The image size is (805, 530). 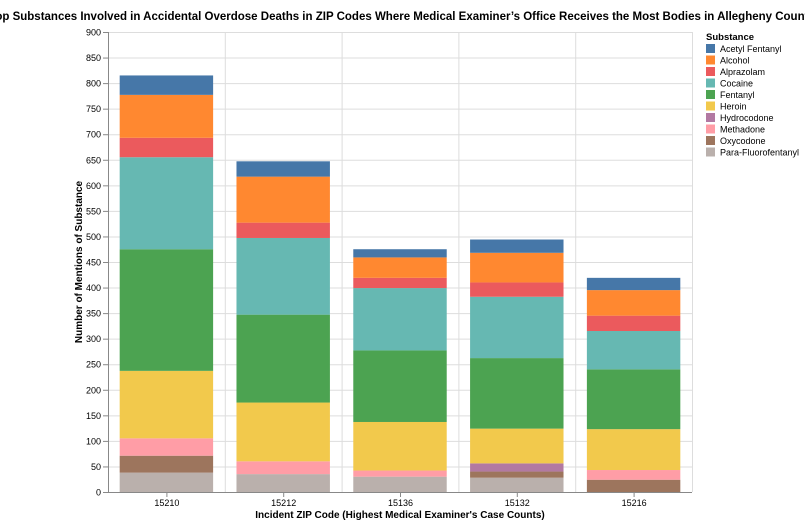 I want to click on legend-swatch-hydrocodone, so click(x=710, y=117).